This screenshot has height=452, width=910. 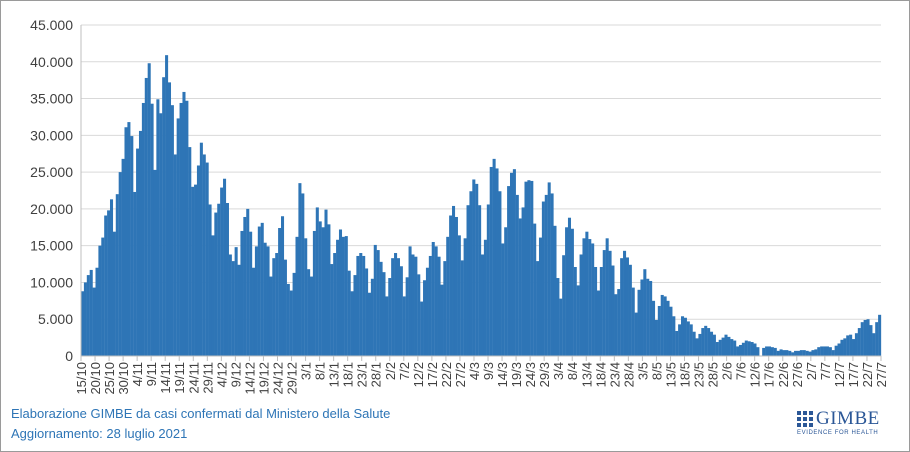 What do you see at coordinates (842, 424) in the screenshot?
I see `gimbe-logo: GIMBE EVIDENCE FOR HEALTH` at bounding box center [842, 424].